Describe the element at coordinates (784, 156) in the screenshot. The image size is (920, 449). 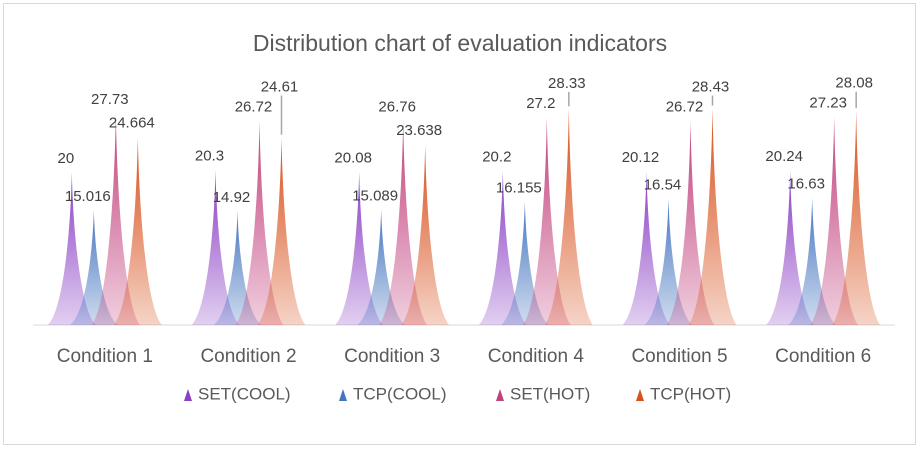
I see `data-label: 20.24` at that location.